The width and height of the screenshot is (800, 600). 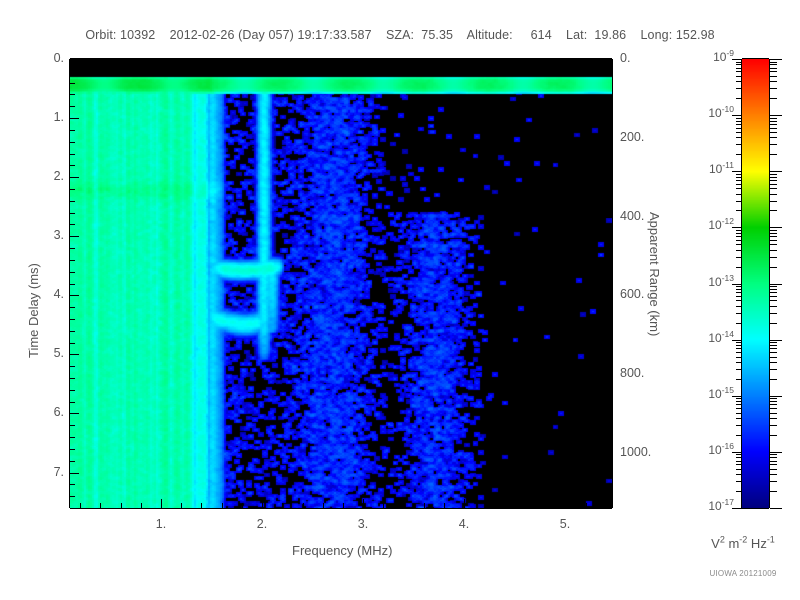 What do you see at coordinates (721, 337) in the screenshot?
I see `colorbar-tick-label: 10-14` at bounding box center [721, 337].